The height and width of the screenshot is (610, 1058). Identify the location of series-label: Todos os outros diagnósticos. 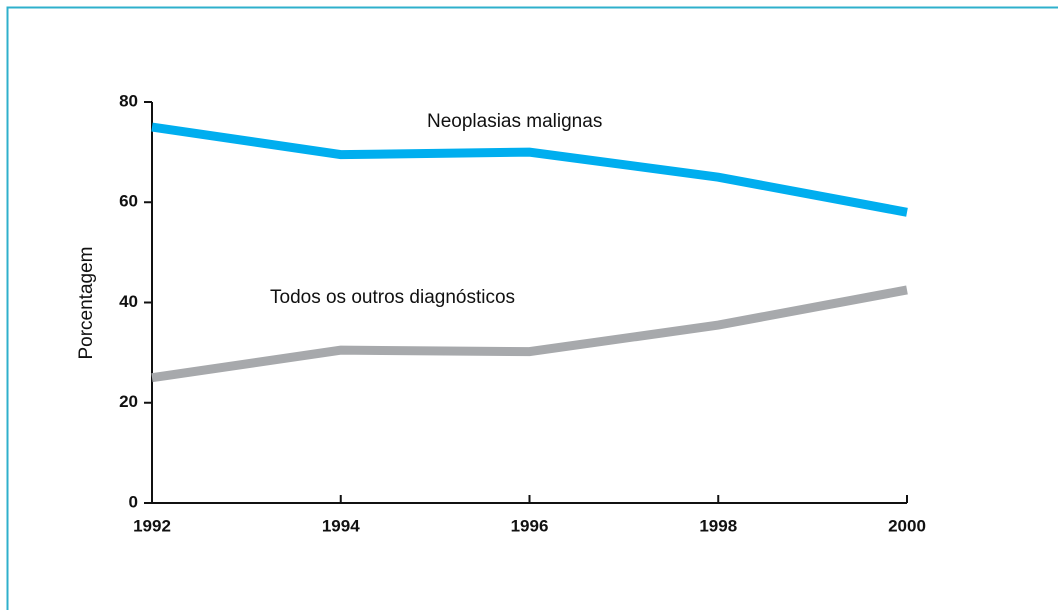
(392, 297).